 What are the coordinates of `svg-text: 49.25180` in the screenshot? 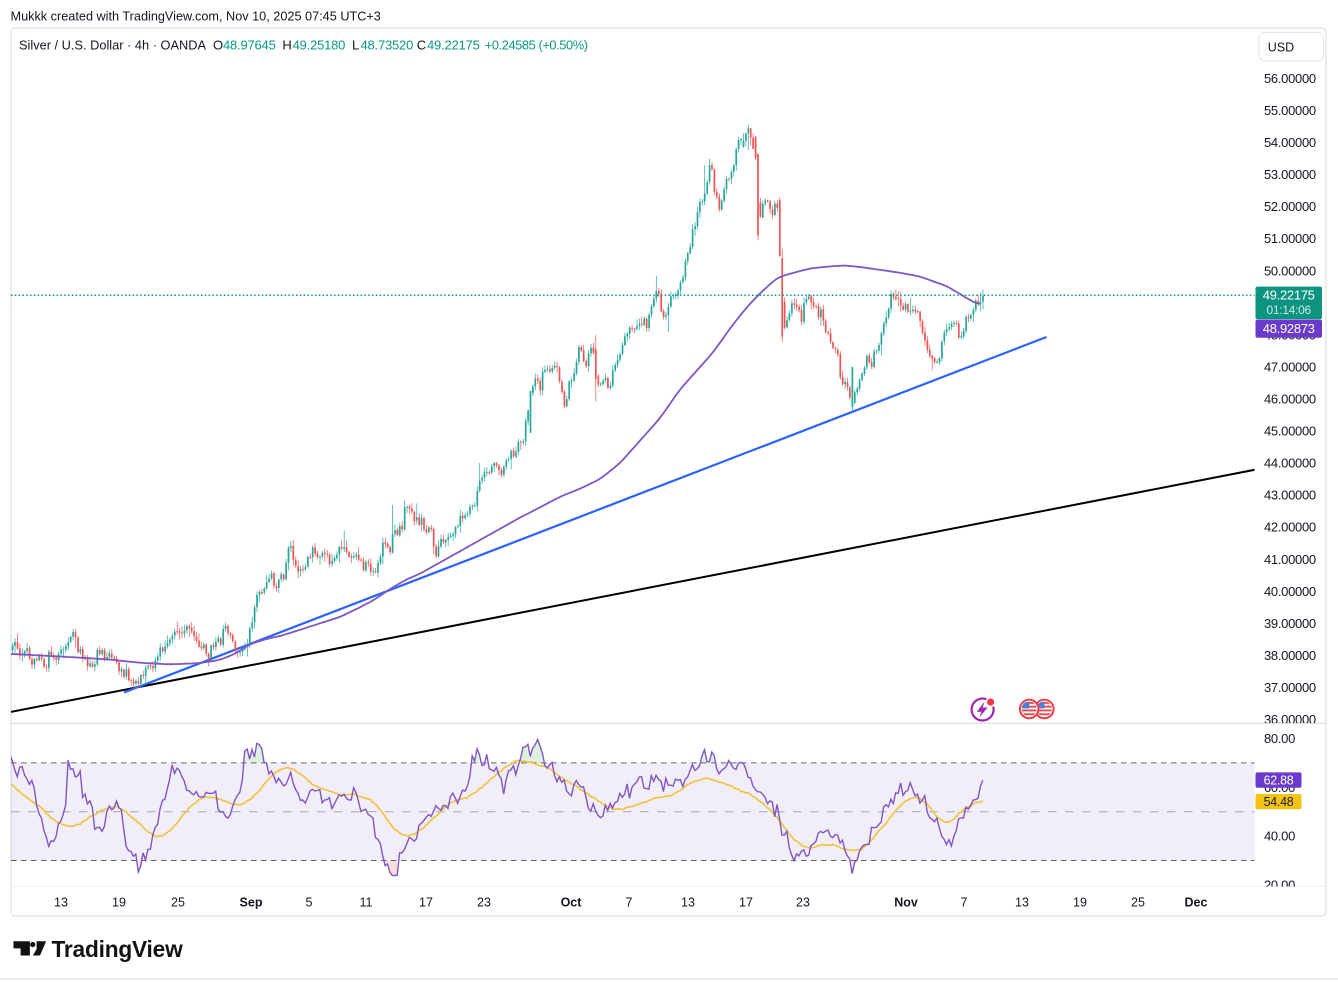 It's located at (319, 45).